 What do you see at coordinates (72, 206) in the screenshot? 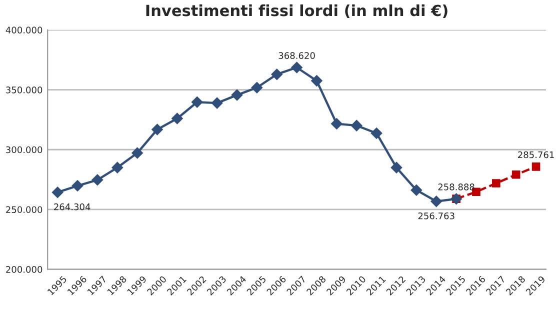
I see `data-label: 264.304` at bounding box center [72, 206].